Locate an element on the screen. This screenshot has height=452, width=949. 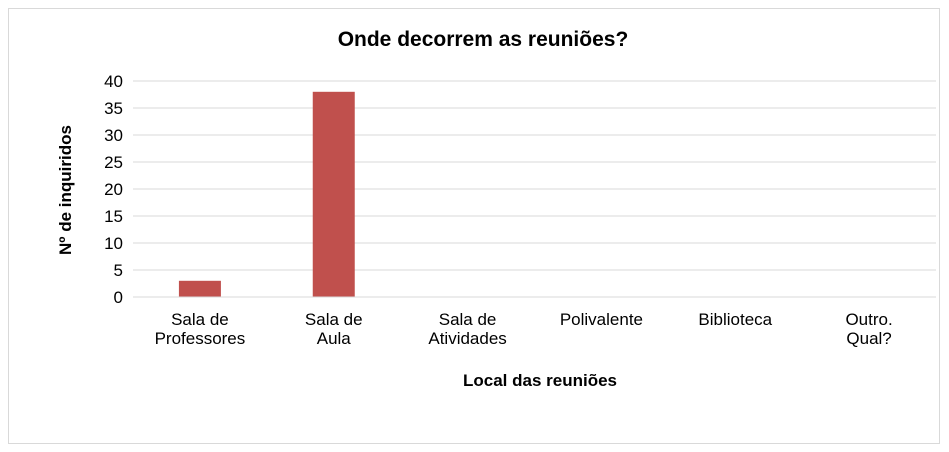
y-tick-label: 35 is located at coordinates (113, 108).